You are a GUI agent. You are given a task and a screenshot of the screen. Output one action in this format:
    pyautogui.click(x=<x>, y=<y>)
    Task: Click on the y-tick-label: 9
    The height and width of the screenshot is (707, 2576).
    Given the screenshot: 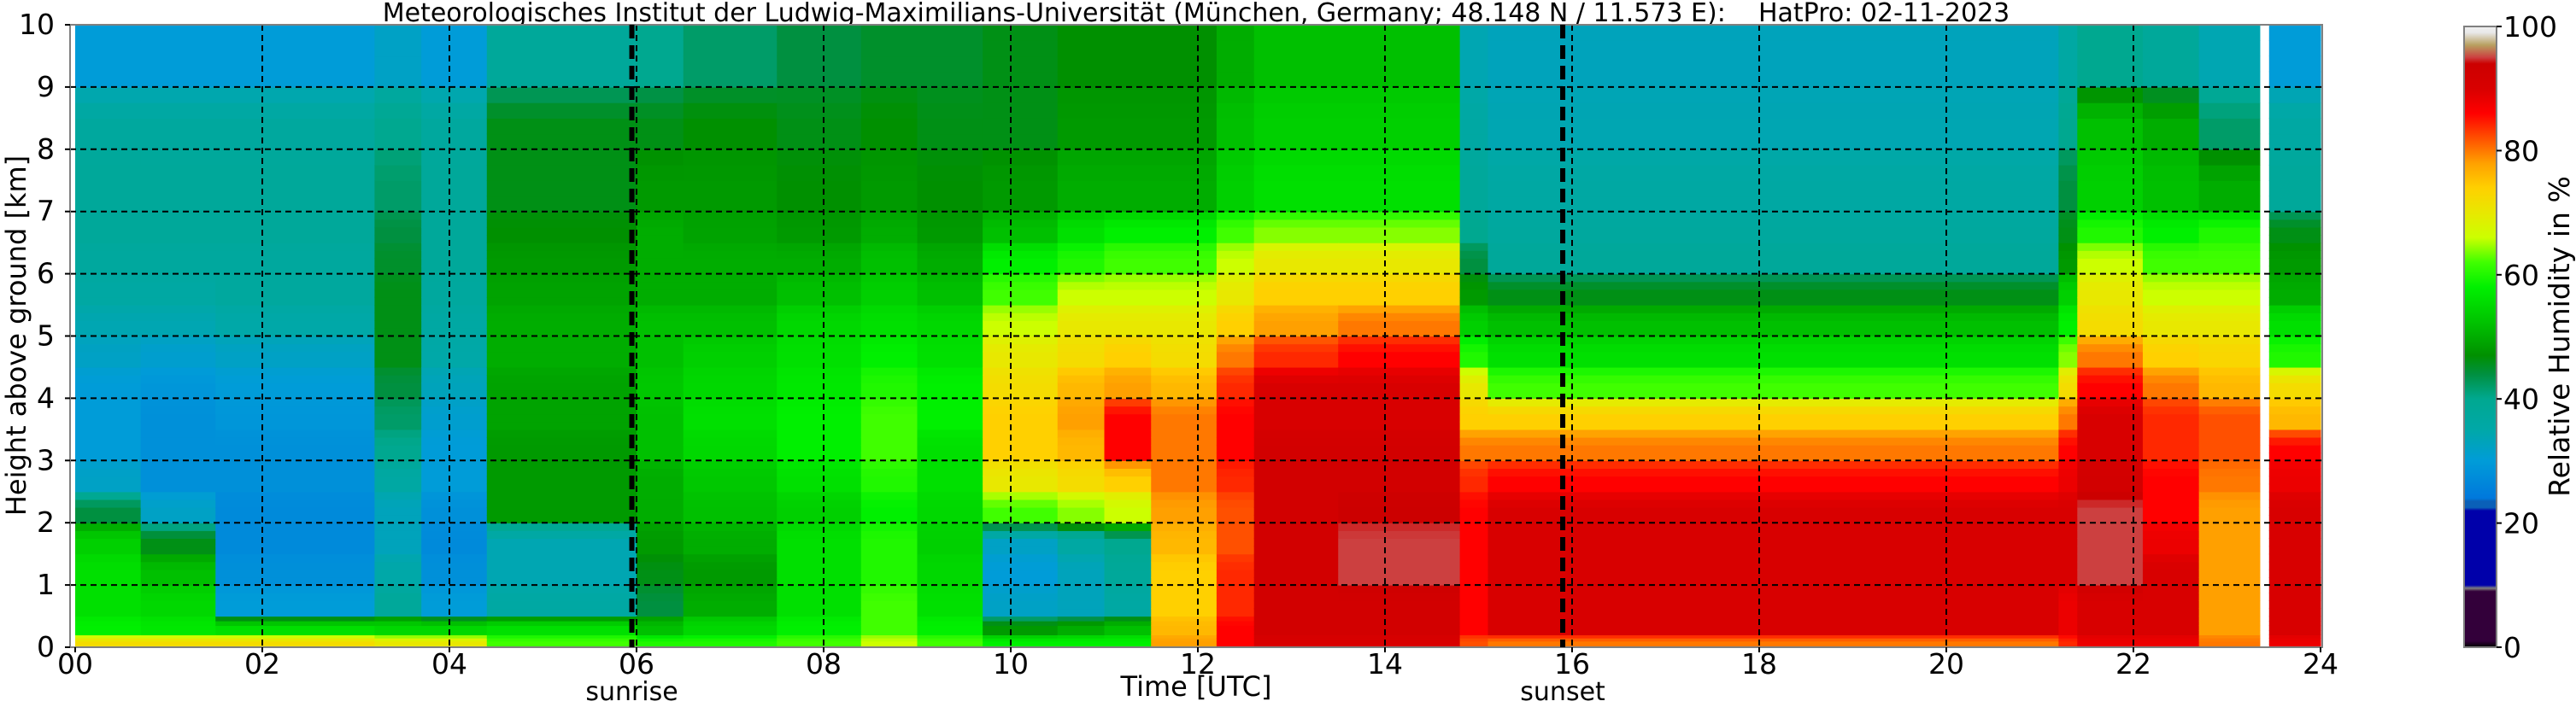 What is the action you would take?
    pyautogui.click(x=46, y=86)
    